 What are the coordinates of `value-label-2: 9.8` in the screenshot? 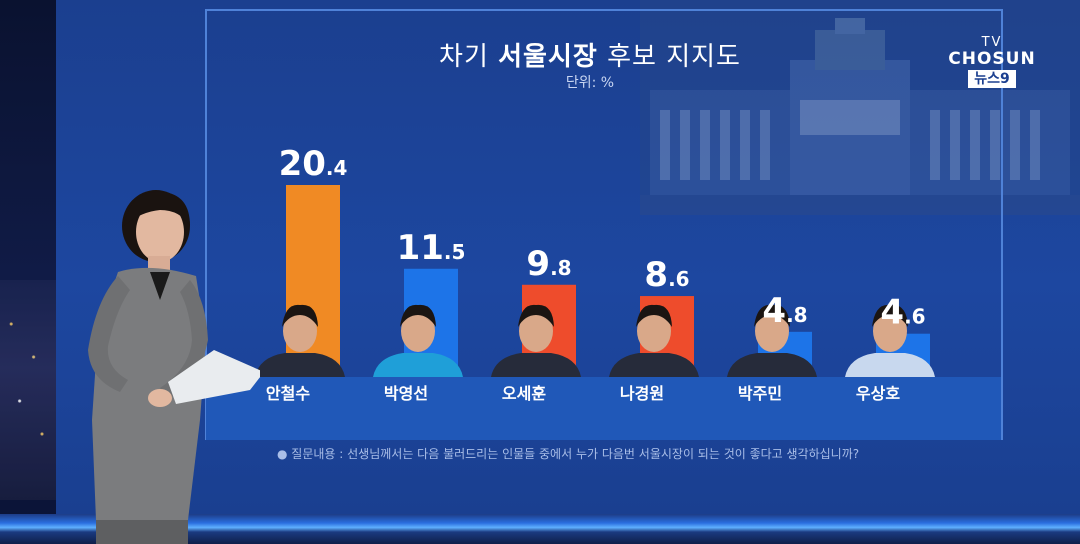 It's located at (548, 264).